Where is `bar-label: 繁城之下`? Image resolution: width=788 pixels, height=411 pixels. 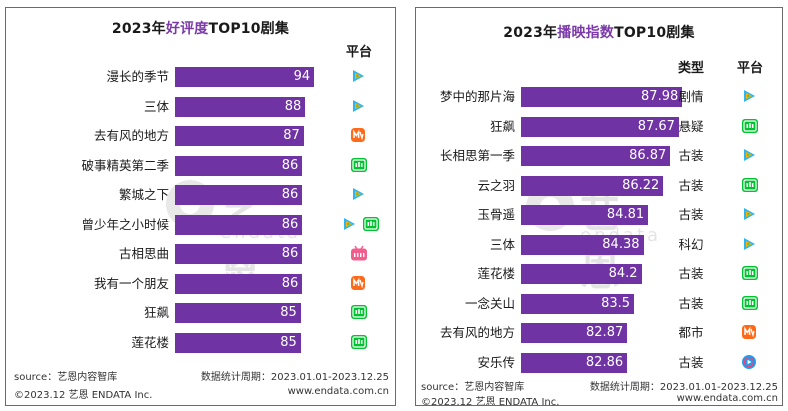
bar-label: 繁城之下 is located at coordinates (143, 194).